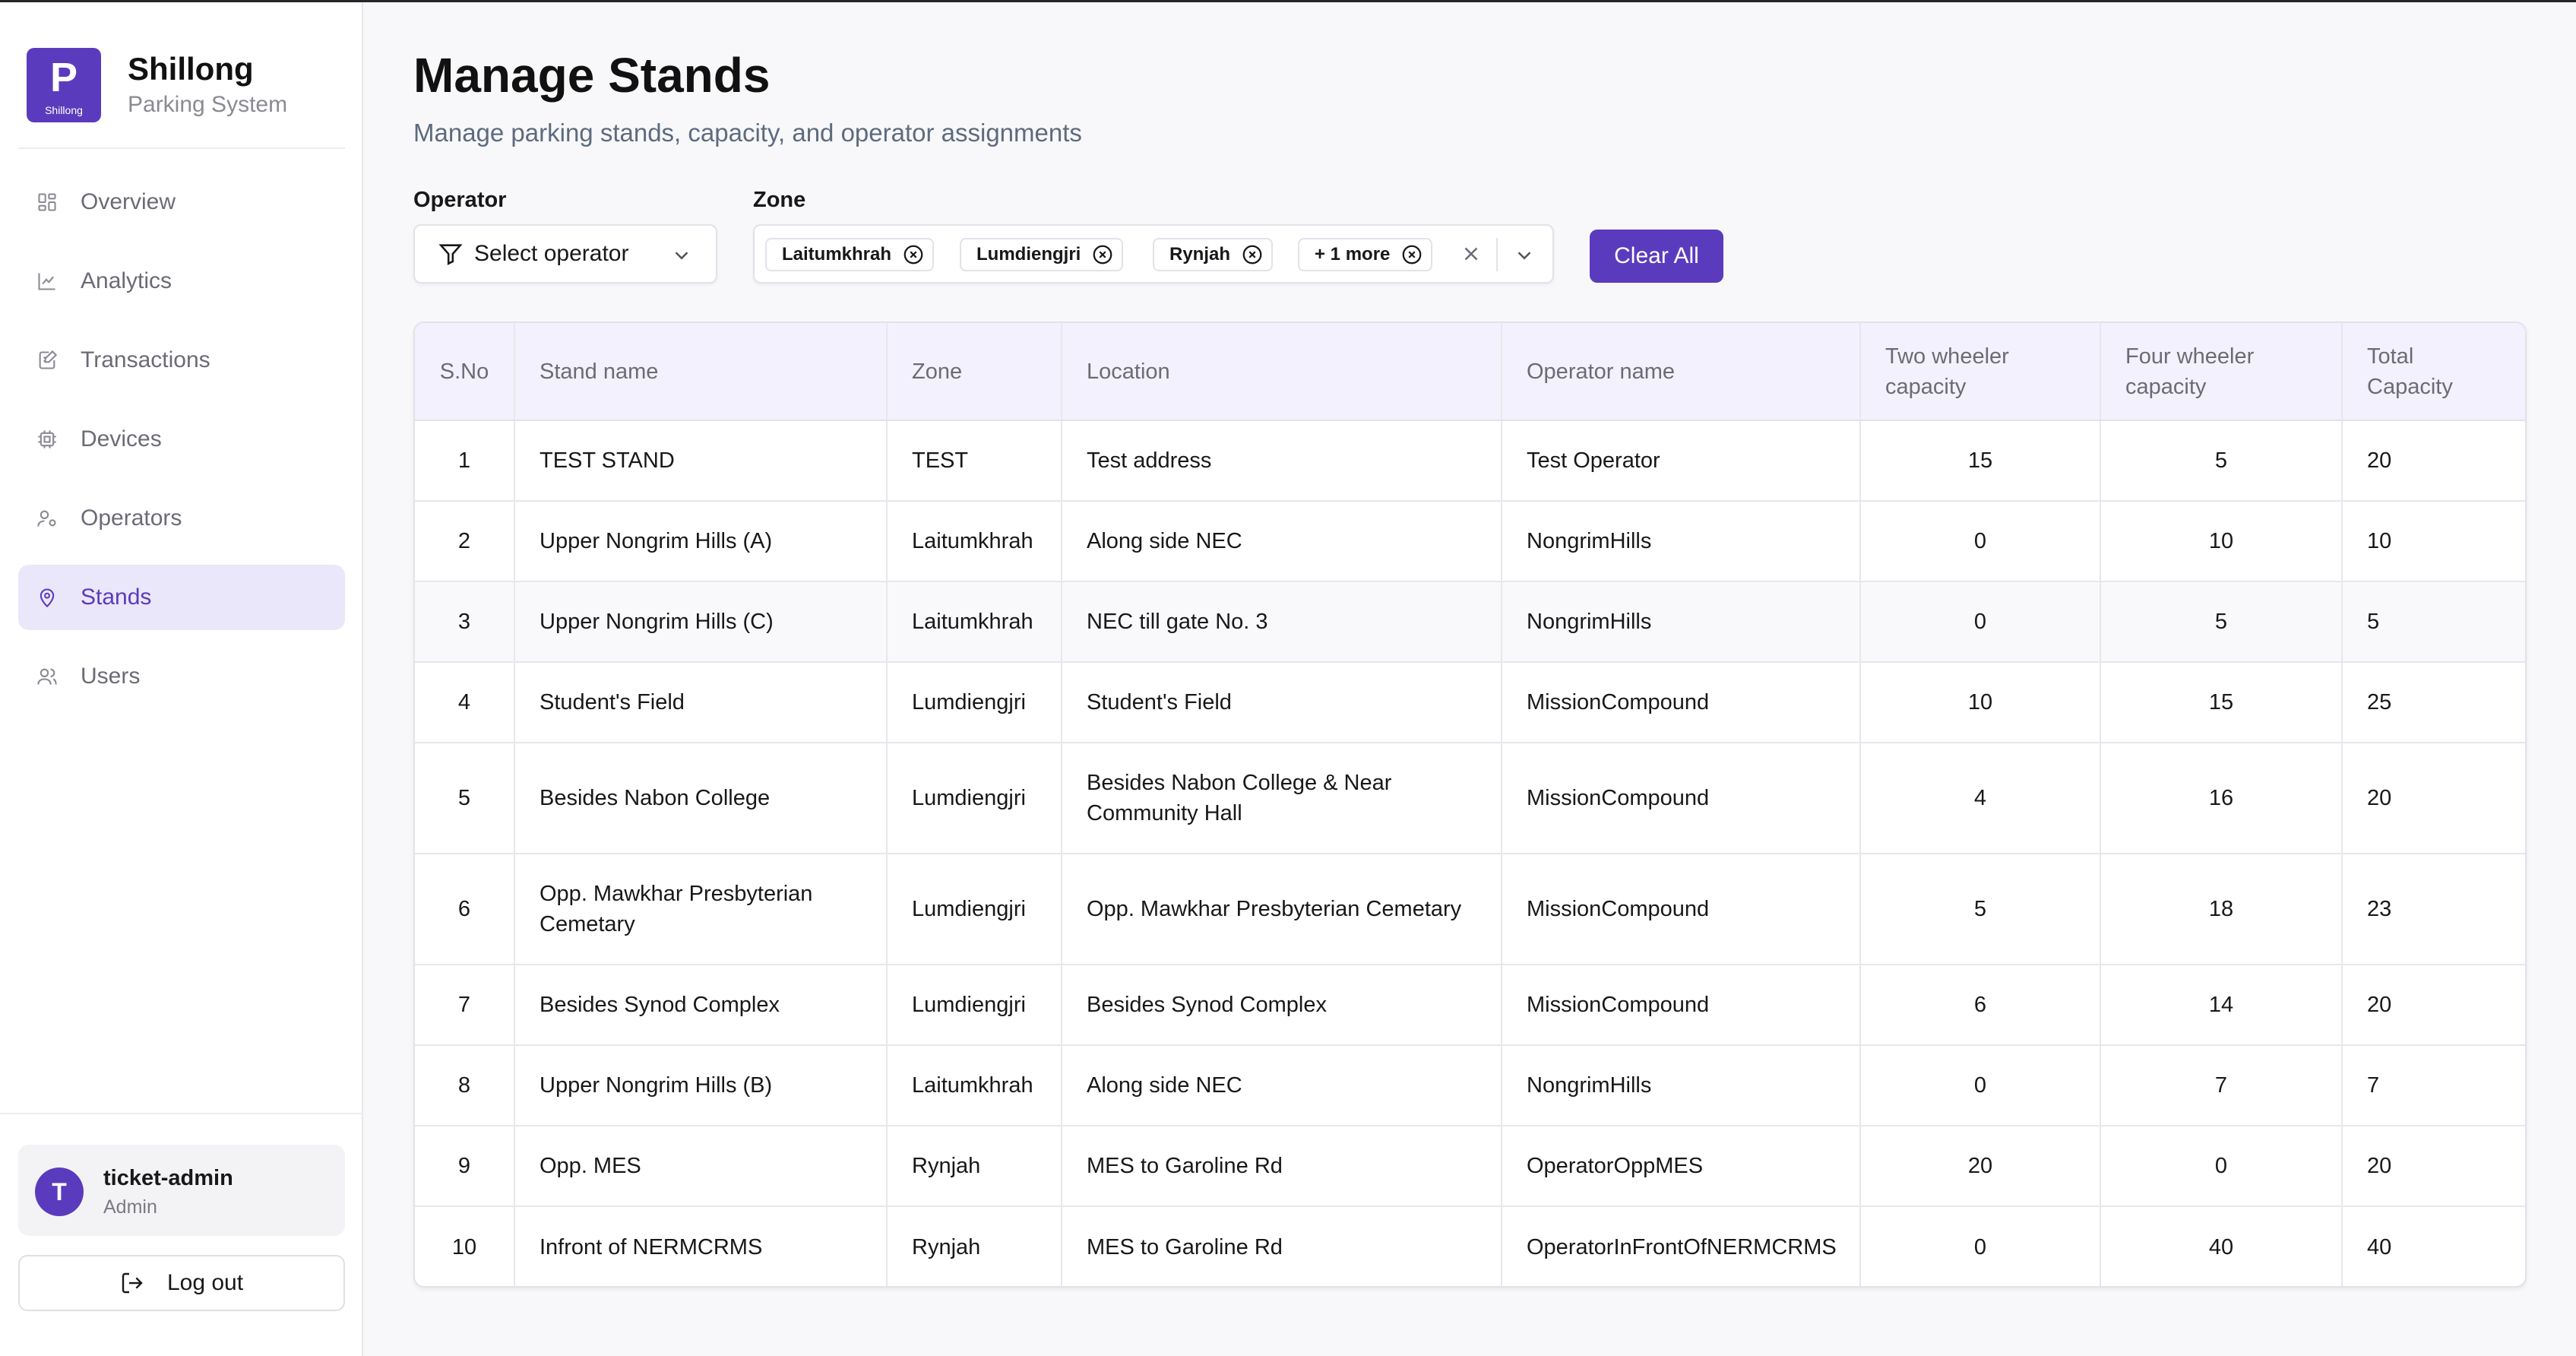 The height and width of the screenshot is (1356, 2576). Describe the element at coordinates (592, 75) in the screenshot. I see `page-title: Manage Stands` at that location.